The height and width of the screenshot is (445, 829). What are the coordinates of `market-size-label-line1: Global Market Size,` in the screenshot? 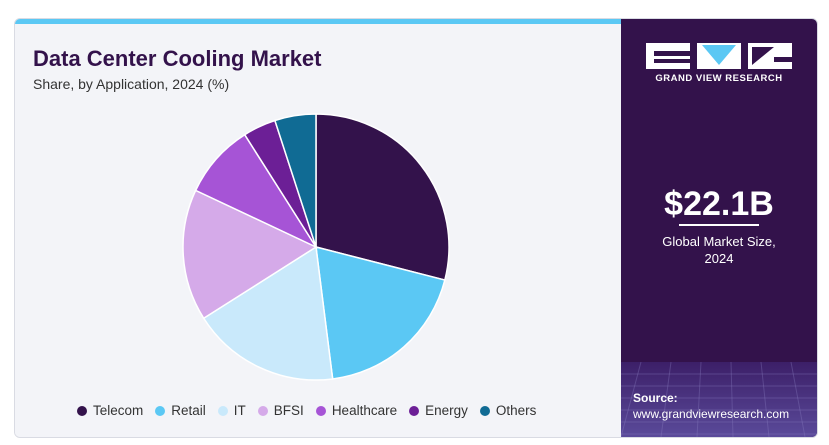 It's located at (719, 241).